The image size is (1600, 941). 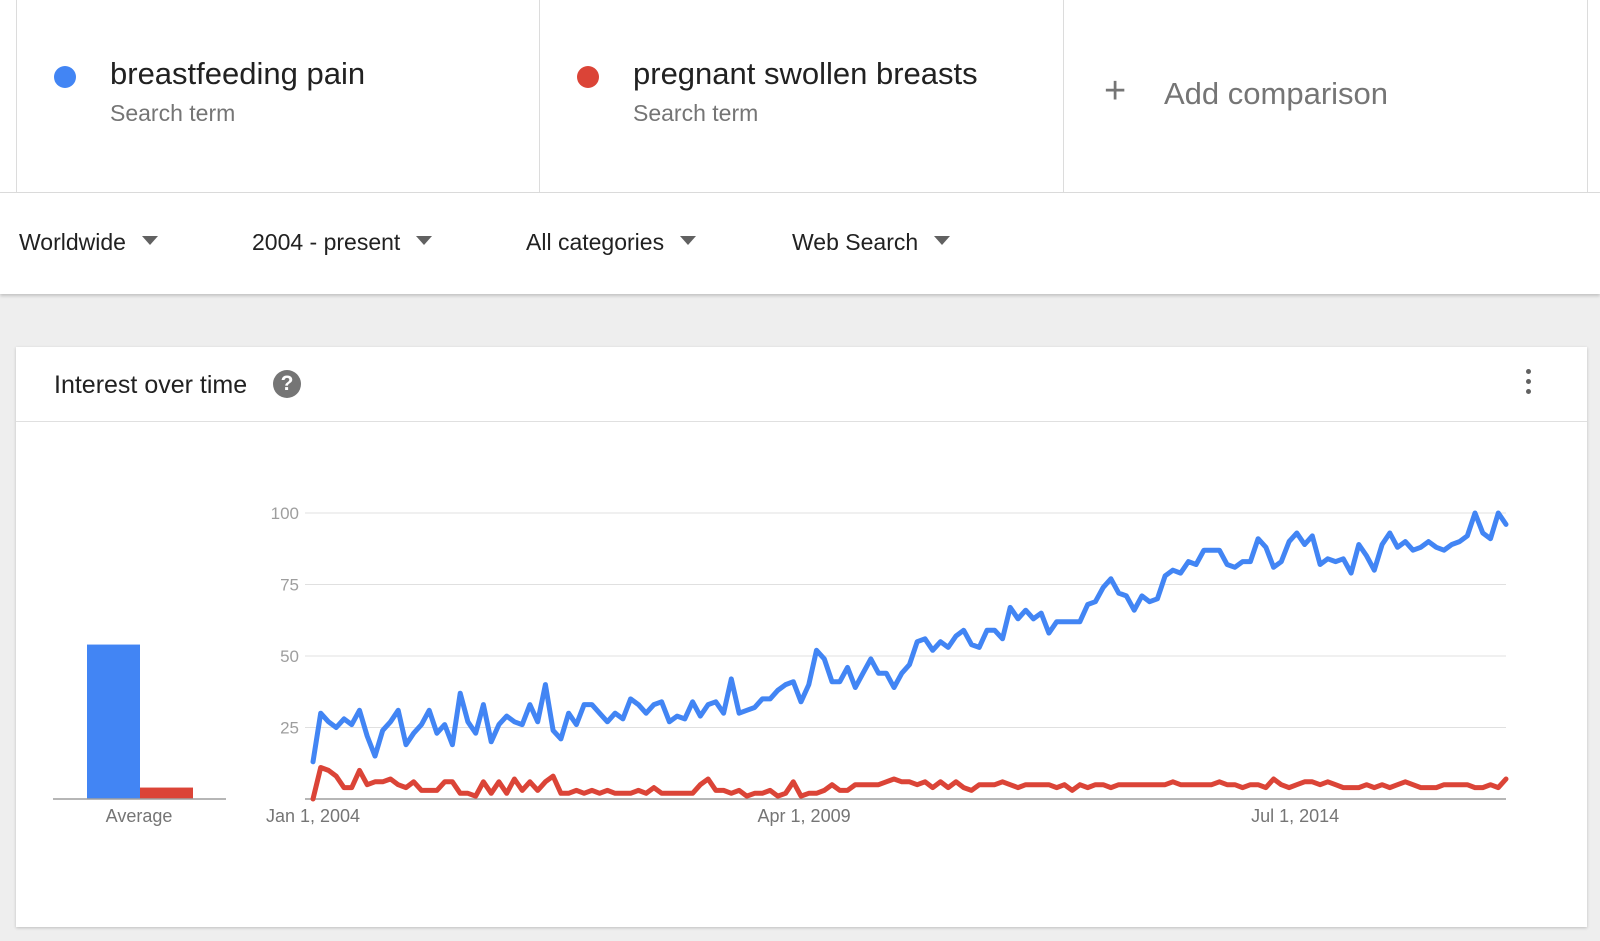 I want to click on card-header: Interest over time ?, so click(x=801, y=384).